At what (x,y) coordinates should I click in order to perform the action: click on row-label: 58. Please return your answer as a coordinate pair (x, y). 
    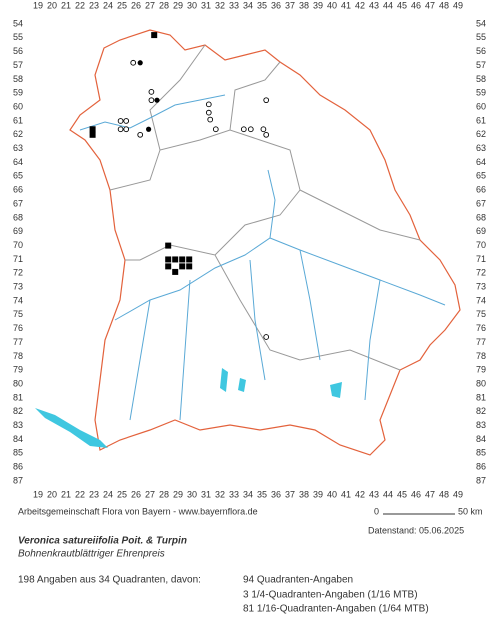
    Looking at the image, I should click on (481, 79).